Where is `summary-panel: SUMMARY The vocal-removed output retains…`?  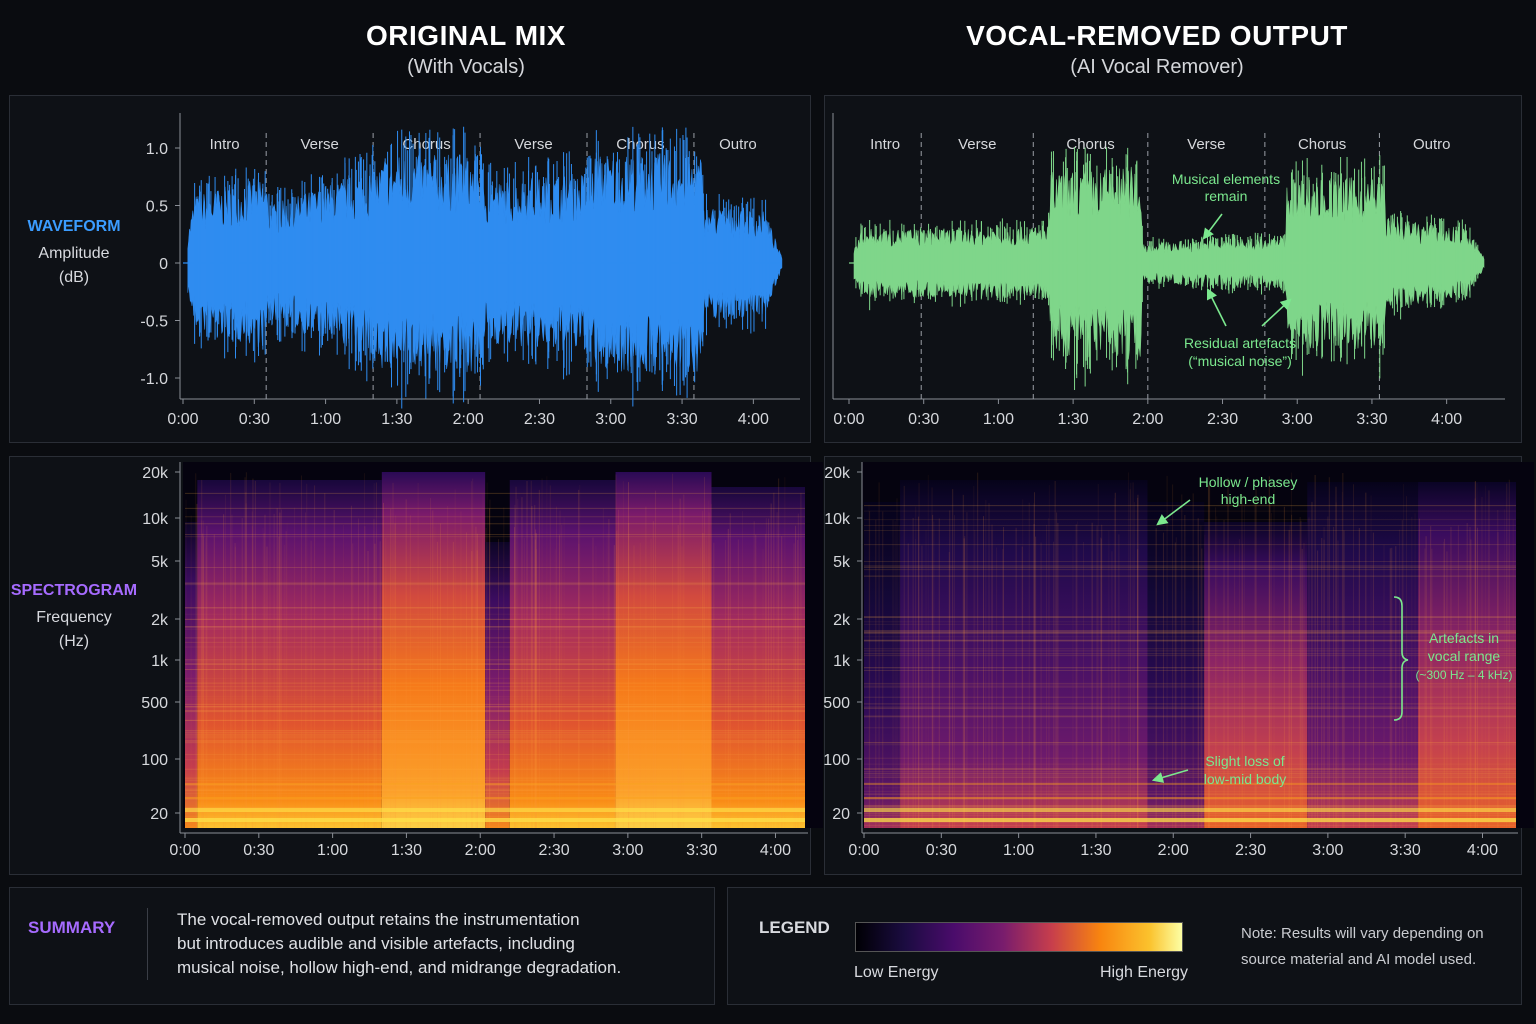 summary-panel: SUMMARY The vocal-removed output retains… is located at coordinates (362, 946).